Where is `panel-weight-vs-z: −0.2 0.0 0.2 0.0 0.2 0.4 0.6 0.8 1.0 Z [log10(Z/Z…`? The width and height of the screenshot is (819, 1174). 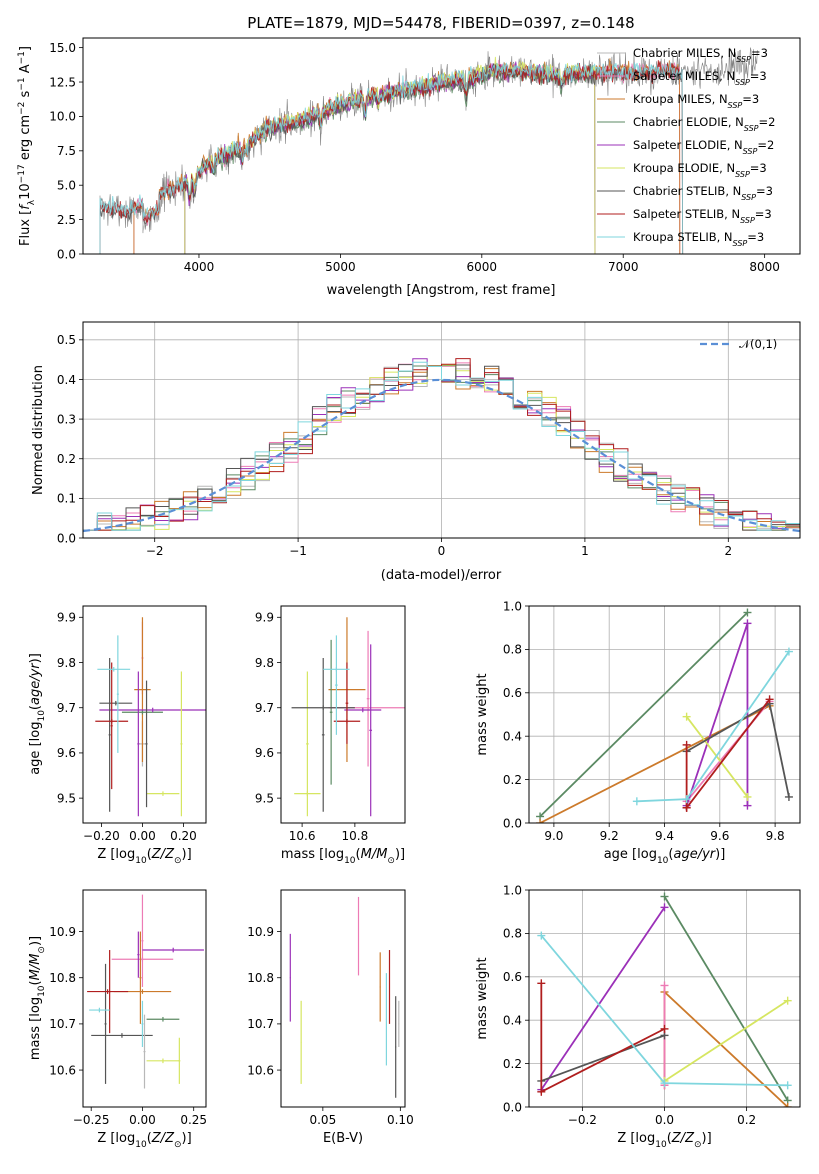 panel-weight-vs-z: −0.2 0.0 0.2 0.0 0.2 0.4 0.6 0.8 1.0 Z [log10(Z/Z… is located at coordinates (638, 1016).